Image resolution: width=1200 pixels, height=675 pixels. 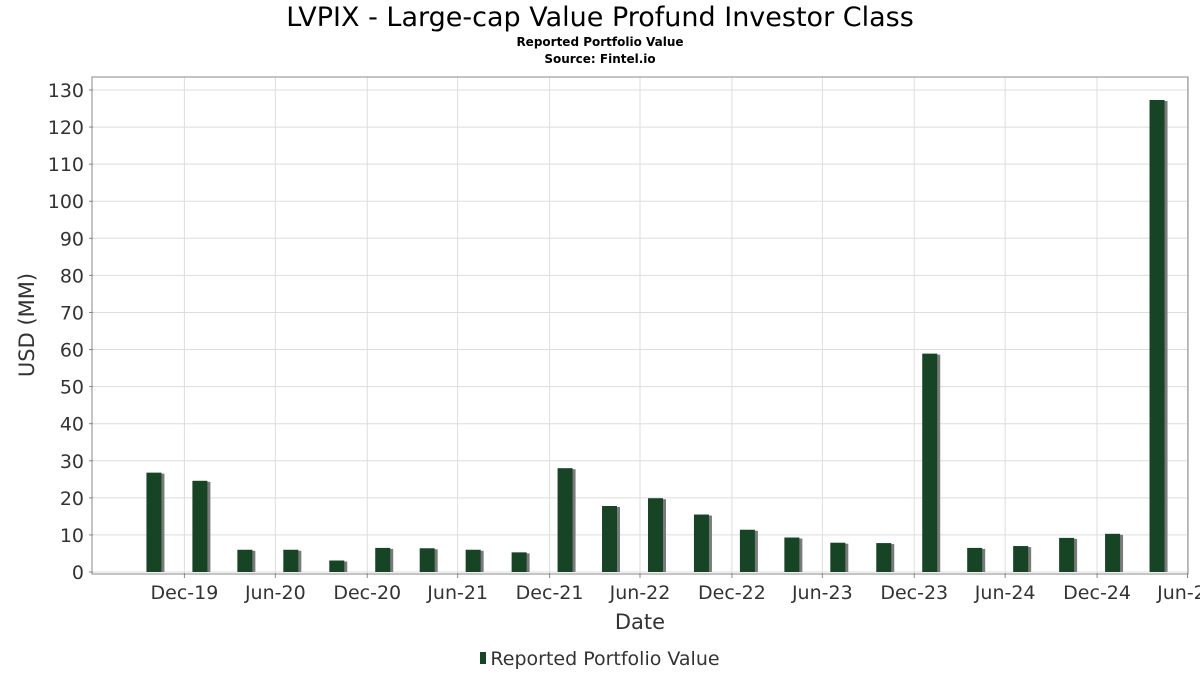 What do you see at coordinates (72, 536) in the screenshot?
I see `y-tick-label: 10` at bounding box center [72, 536].